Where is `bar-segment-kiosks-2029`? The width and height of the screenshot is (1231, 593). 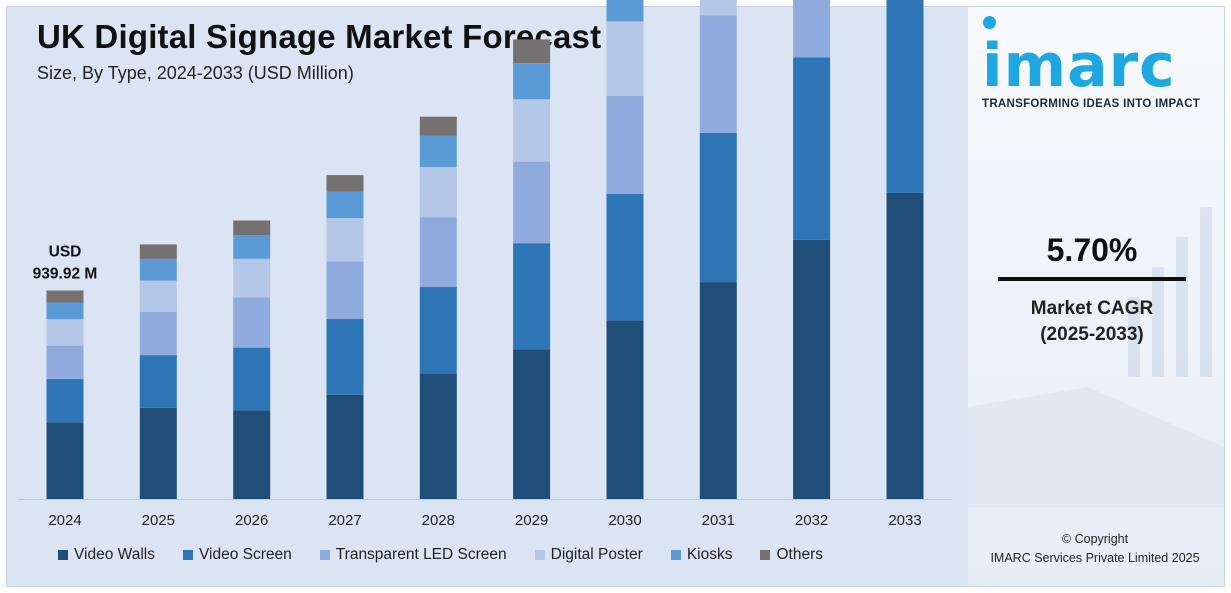 bar-segment-kiosks-2029 is located at coordinates (532, 81).